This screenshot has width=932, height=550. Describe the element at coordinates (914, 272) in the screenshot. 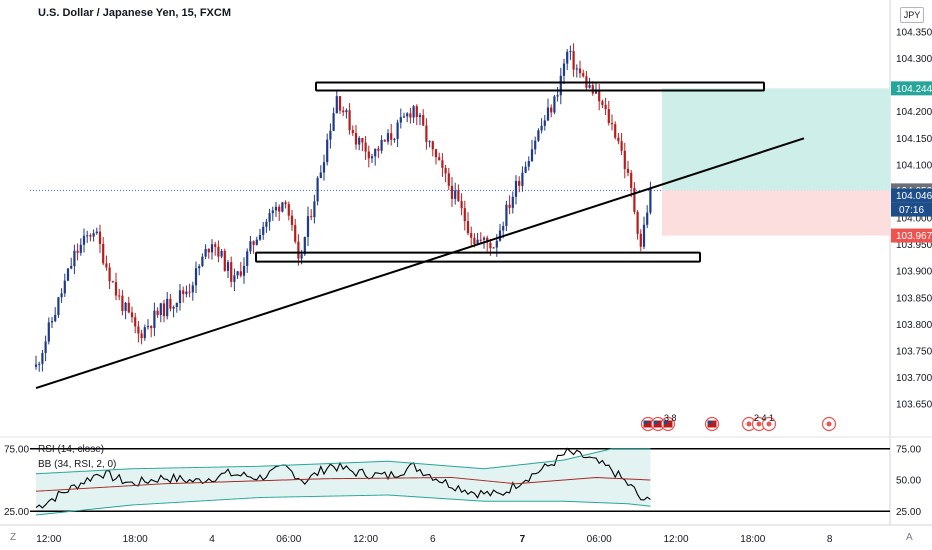

I see `price-tick-label: 103.900` at that location.